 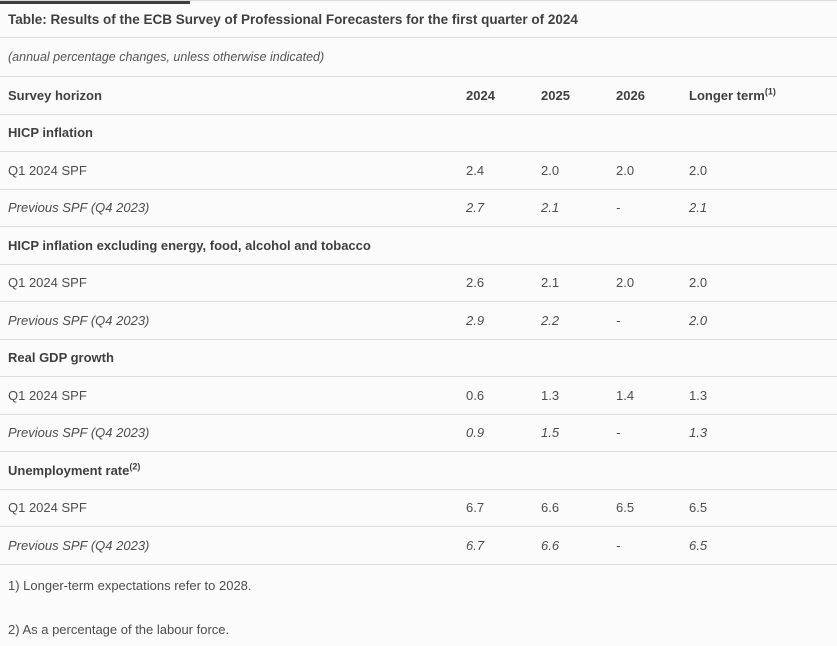 I want to click on section-heading-text: Real GDP growth, so click(x=61, y=358).